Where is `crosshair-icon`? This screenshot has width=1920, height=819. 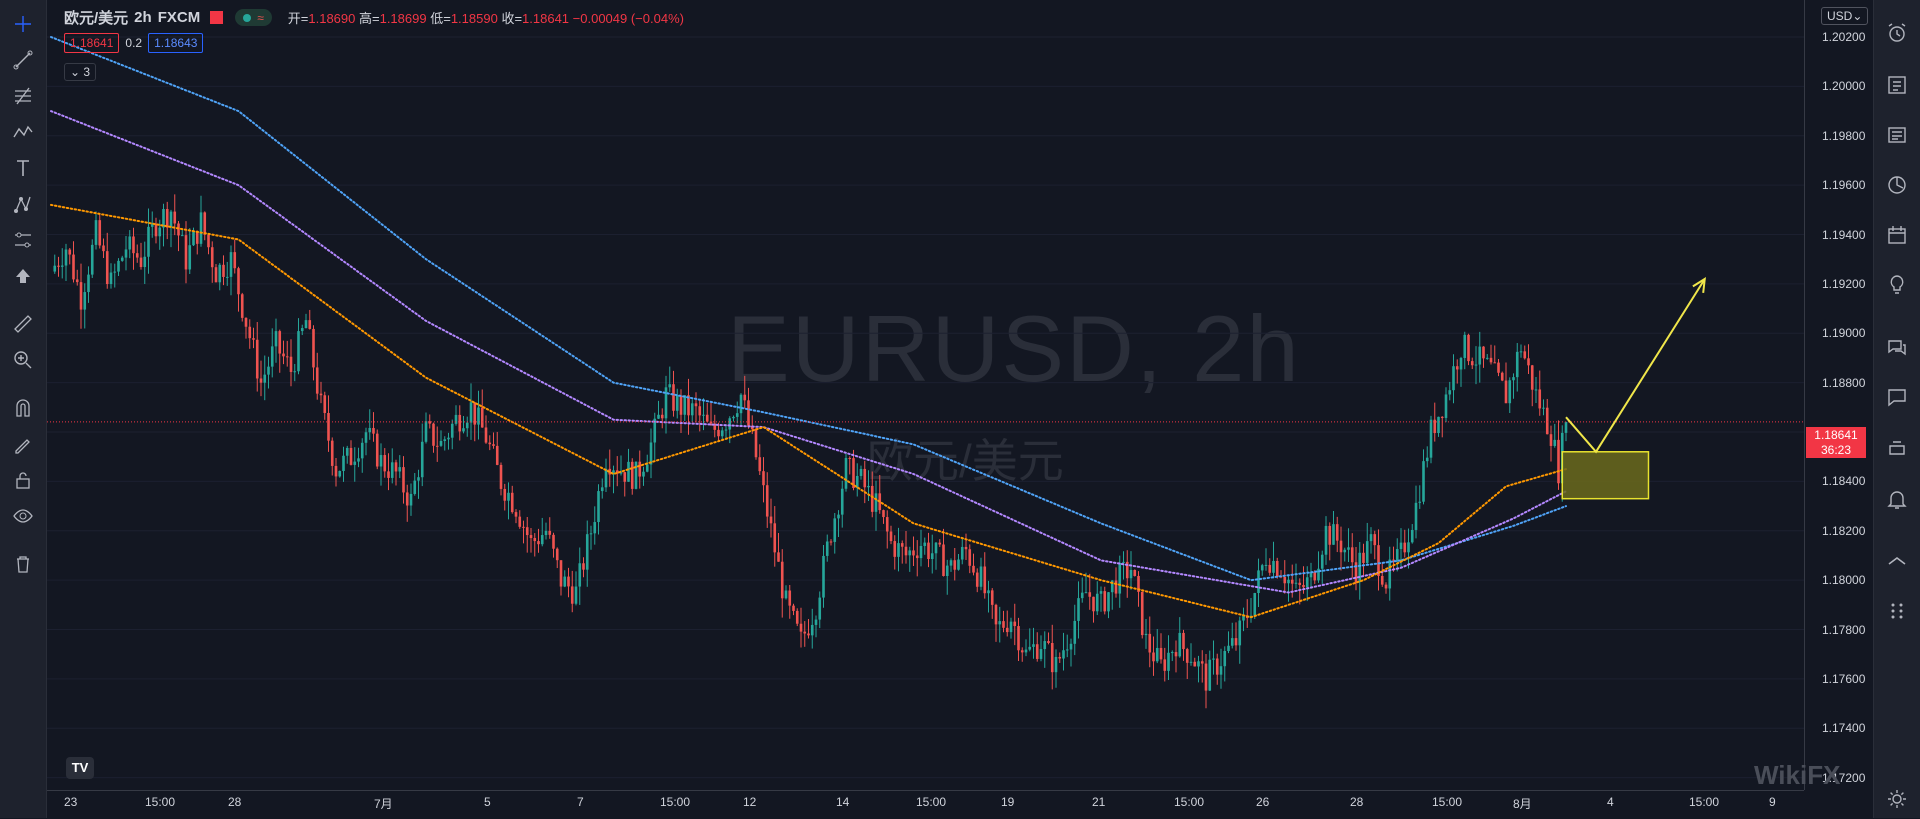 crosshair-icon is located at coordinates (23, 24).